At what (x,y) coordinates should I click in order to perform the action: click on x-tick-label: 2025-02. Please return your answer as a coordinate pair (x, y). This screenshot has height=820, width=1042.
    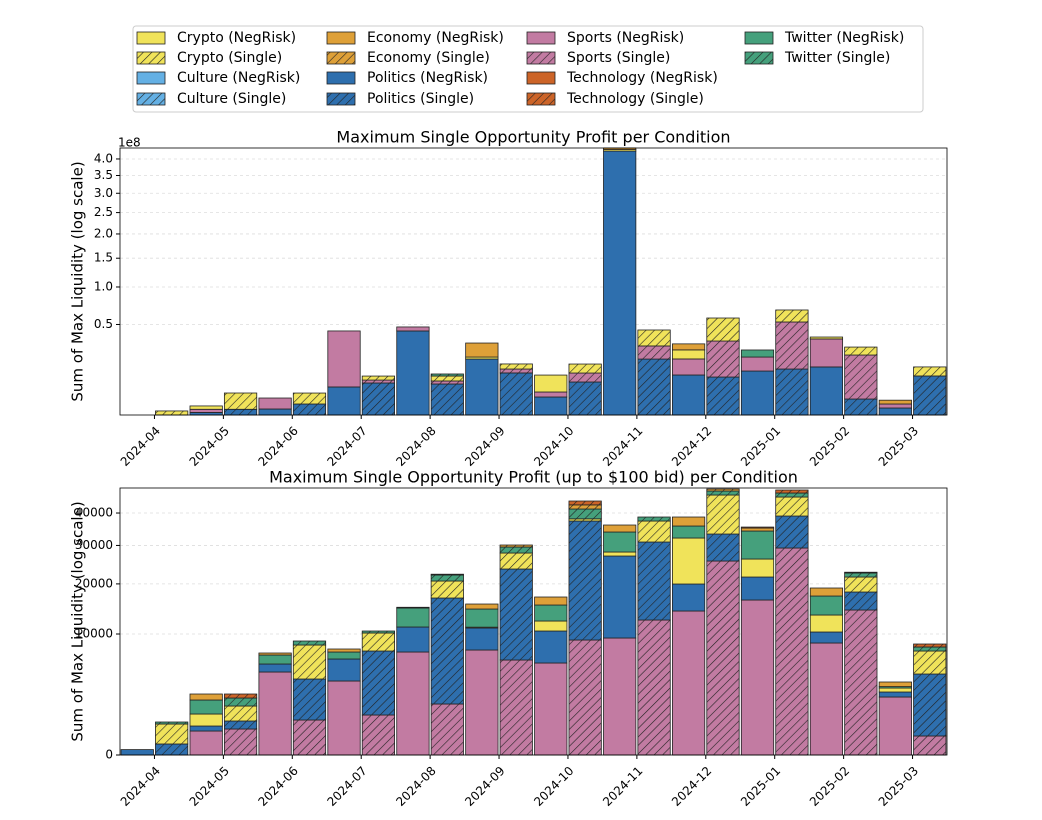
    Looking at the image, I should click on (829, 786).